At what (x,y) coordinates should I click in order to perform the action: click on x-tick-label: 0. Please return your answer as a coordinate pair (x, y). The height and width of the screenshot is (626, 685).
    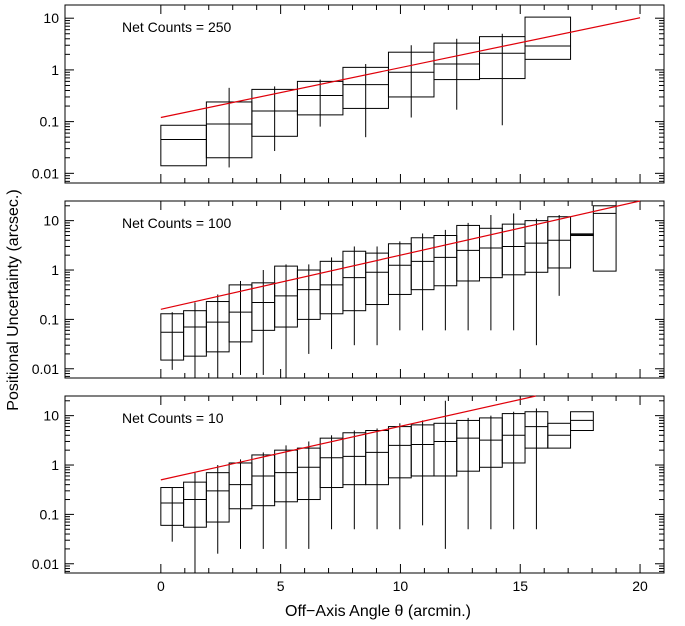
    Looking at the image, I should click on (161, 586).